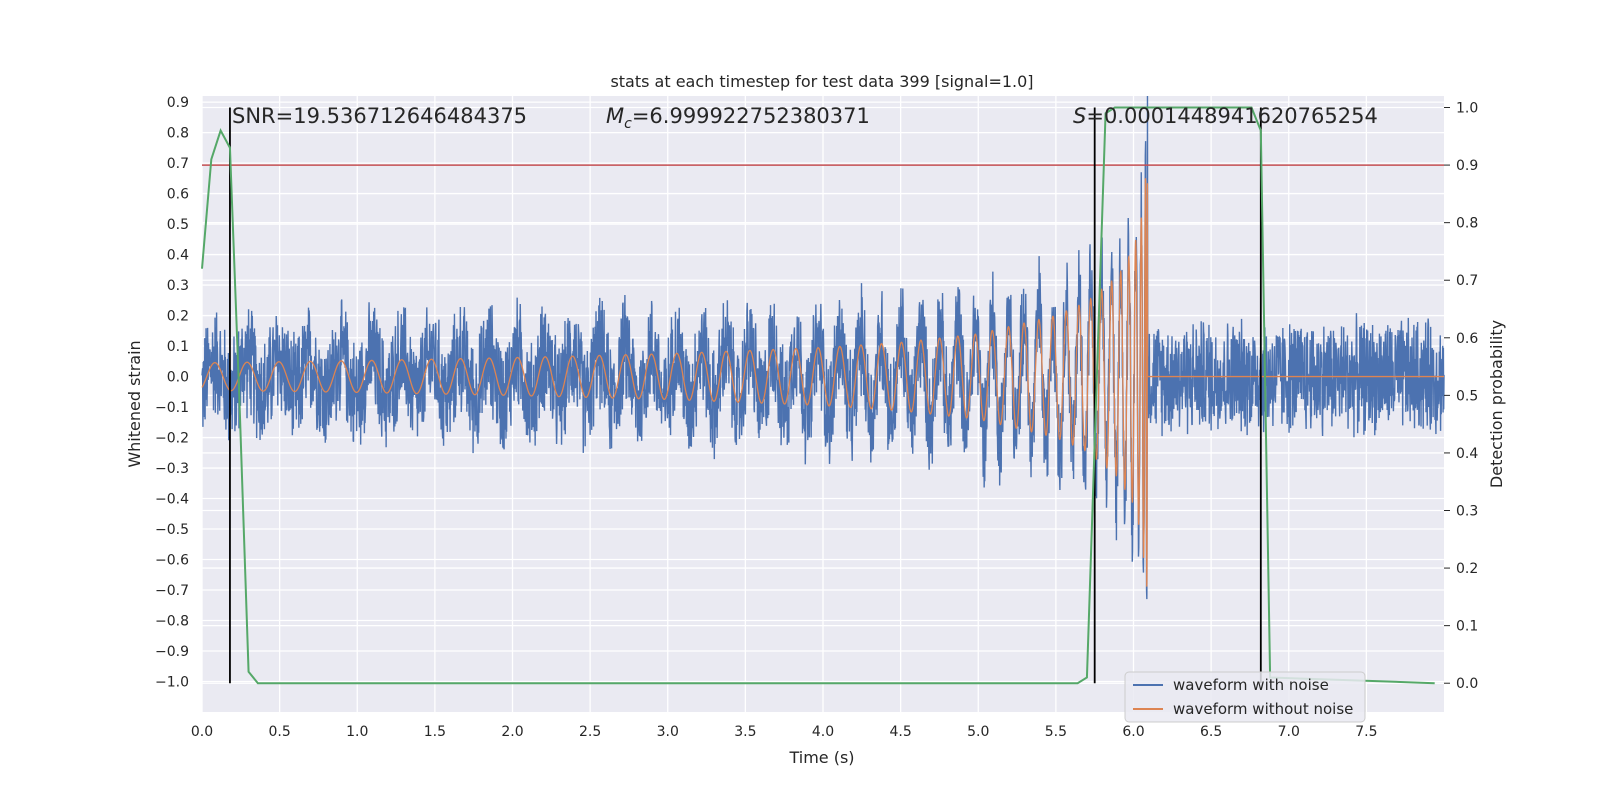 The image size is (1600, 800). Describe the element at coordinates (357, 732) in the screenshot. I see `x-tick-label: 1.0` at that location.